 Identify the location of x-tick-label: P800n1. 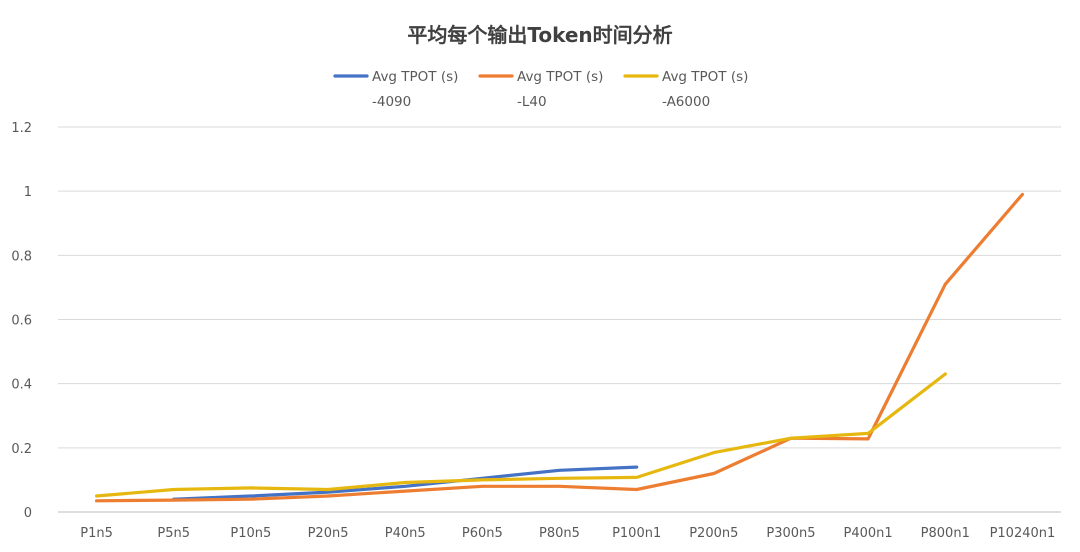
(945, 533).